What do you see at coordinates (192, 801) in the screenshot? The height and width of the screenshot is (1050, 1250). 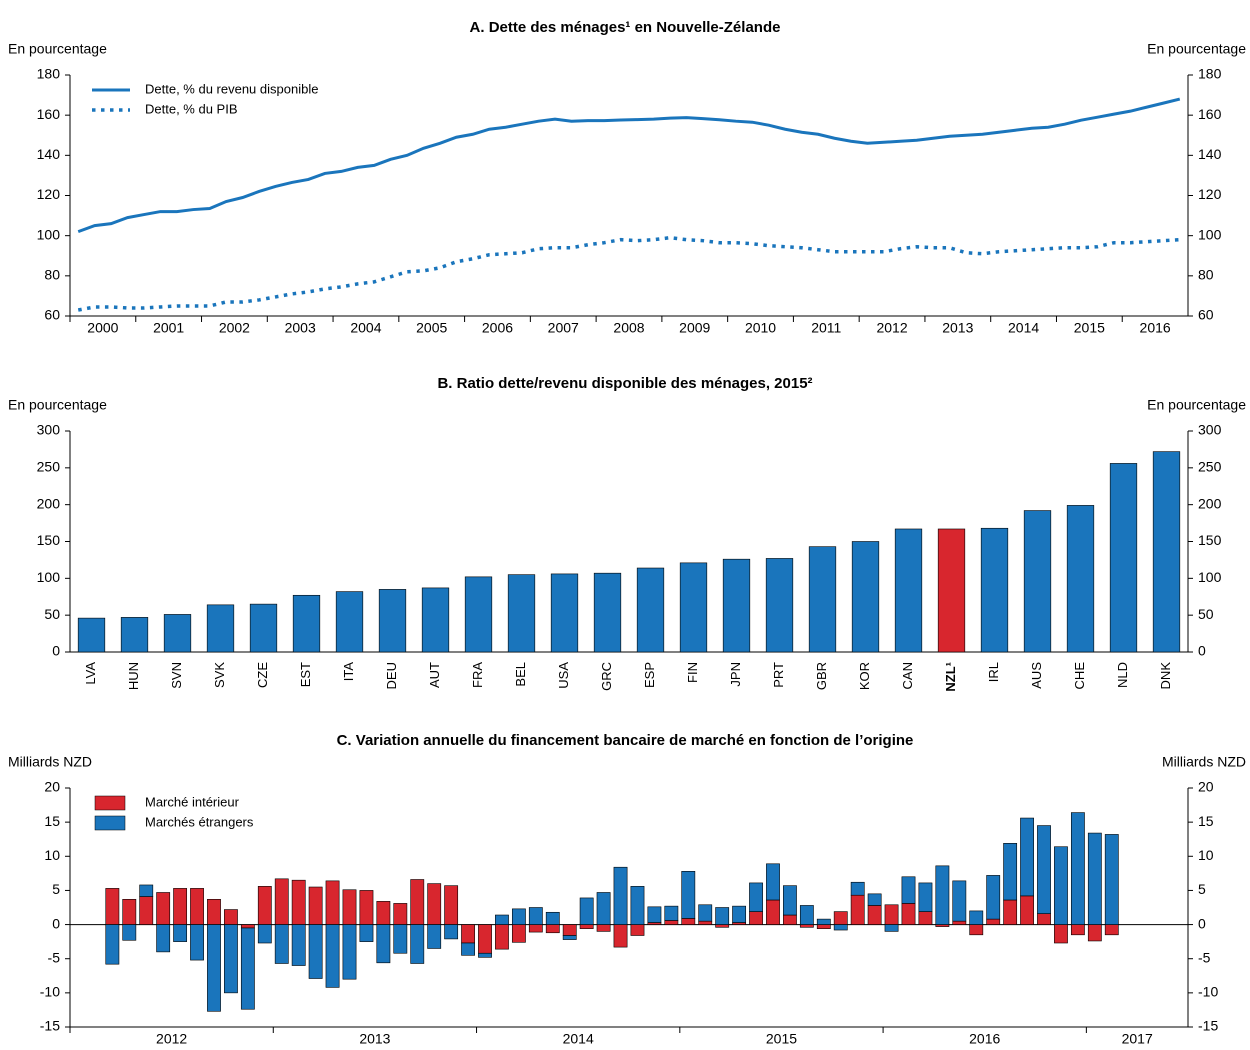 I see `legend-label: Marché intérieur` at bounding box center [192, 801].